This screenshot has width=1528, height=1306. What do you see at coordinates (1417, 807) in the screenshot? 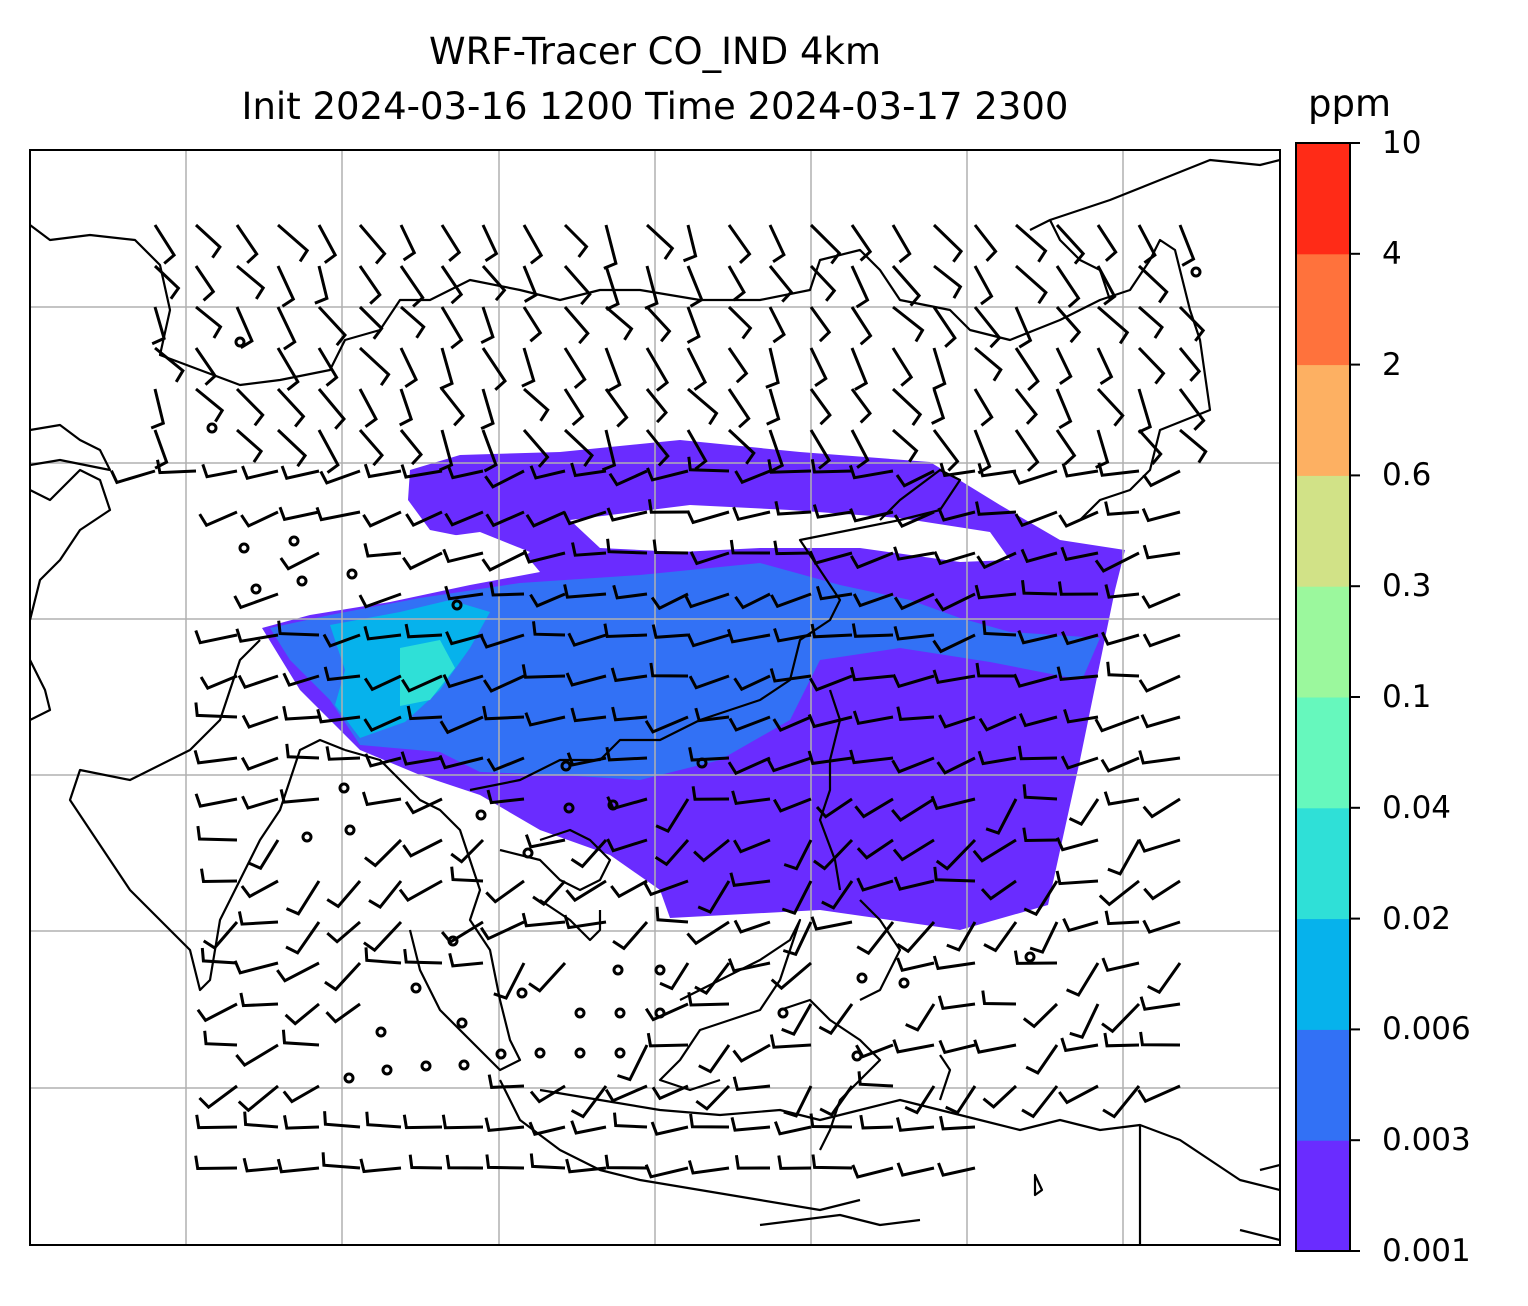
I see `colorbar-tick-label: 0.04` at bounding box center [1417, 807].